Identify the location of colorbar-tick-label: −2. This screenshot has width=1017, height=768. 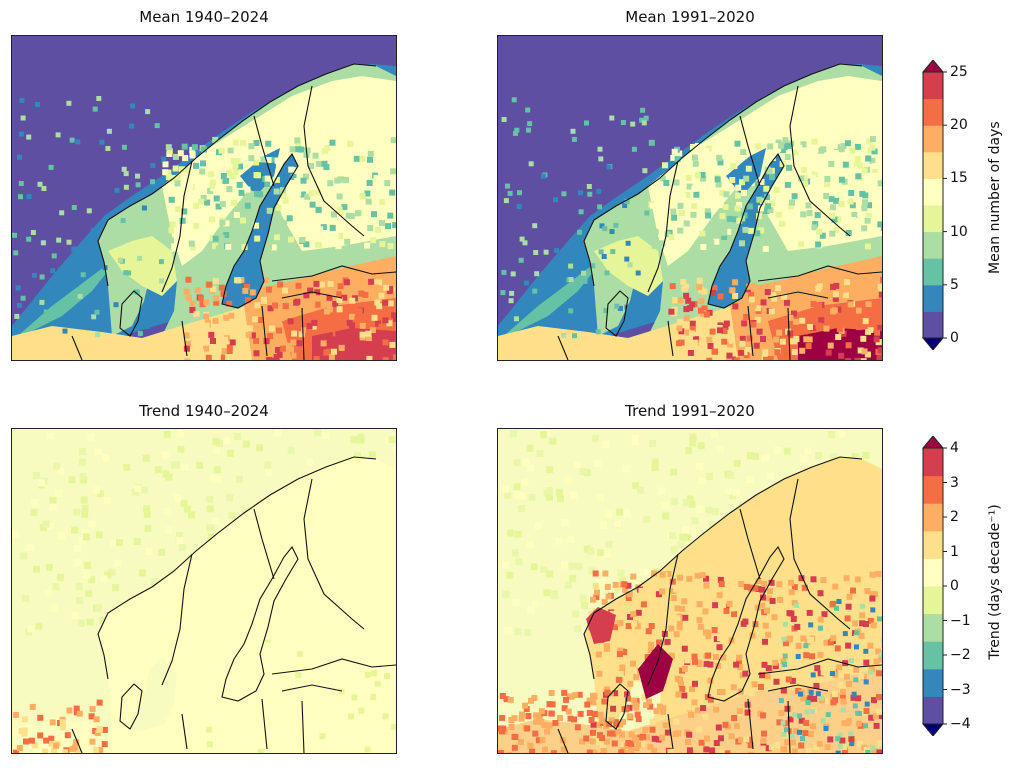
(960, 655).